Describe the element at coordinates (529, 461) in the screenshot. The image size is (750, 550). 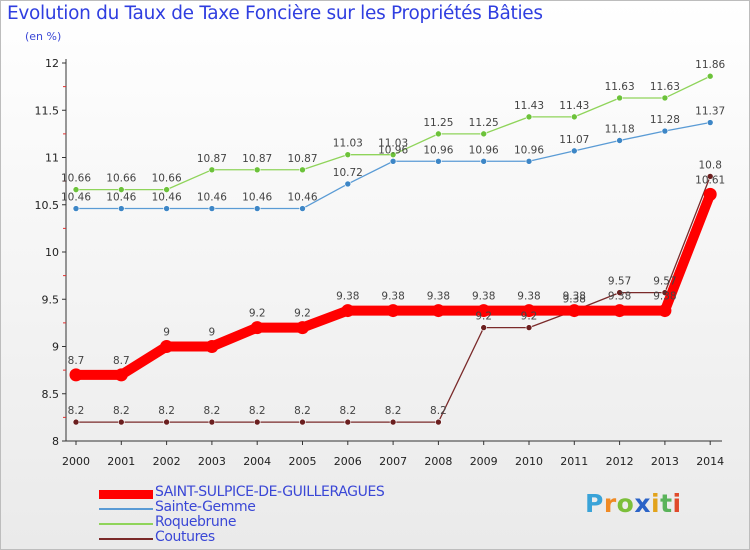
I see `x-tick-label: 2010` at that location.